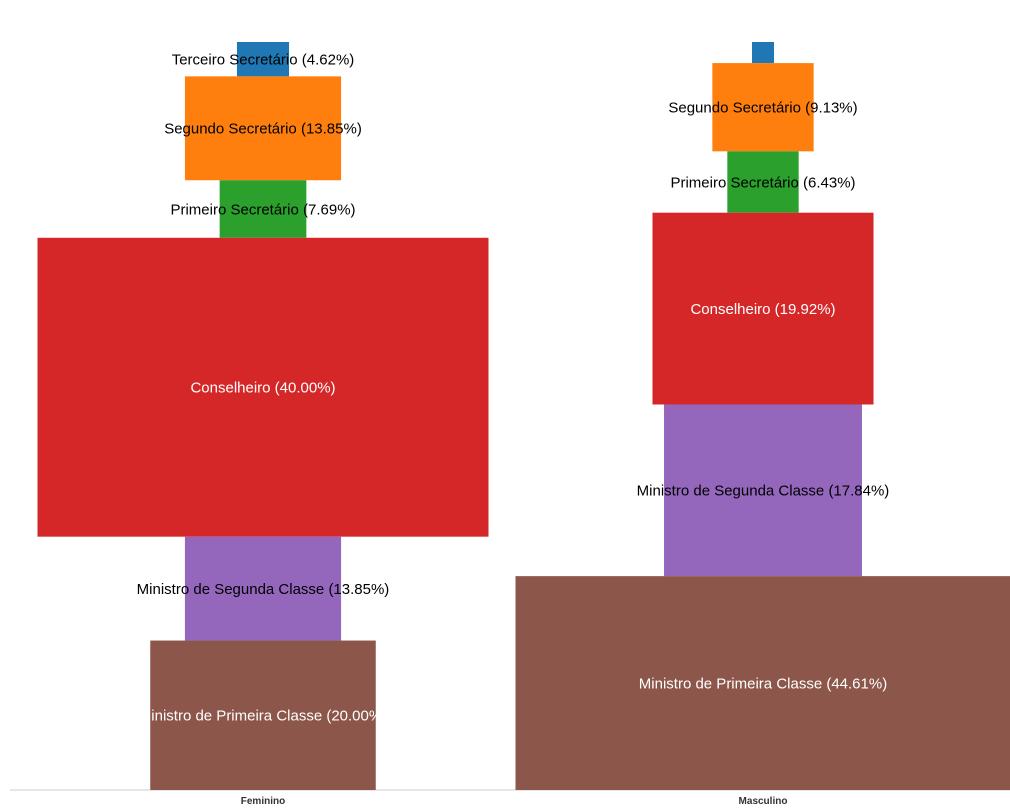 This screenshot has width=1010, height=811. Describe the element at coordinates (762, 107) in the screenshot. I see `bar-label: Segundo Secretário (9.13%)` at that location.